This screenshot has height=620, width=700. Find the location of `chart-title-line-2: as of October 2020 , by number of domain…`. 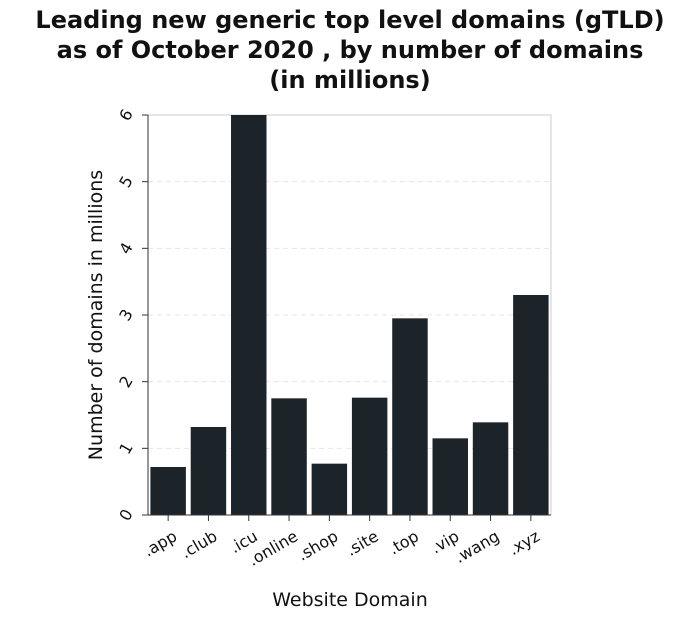

chart-title-line-2: as of October 2020 , by number of domain… is located at coordinates (350, 50).